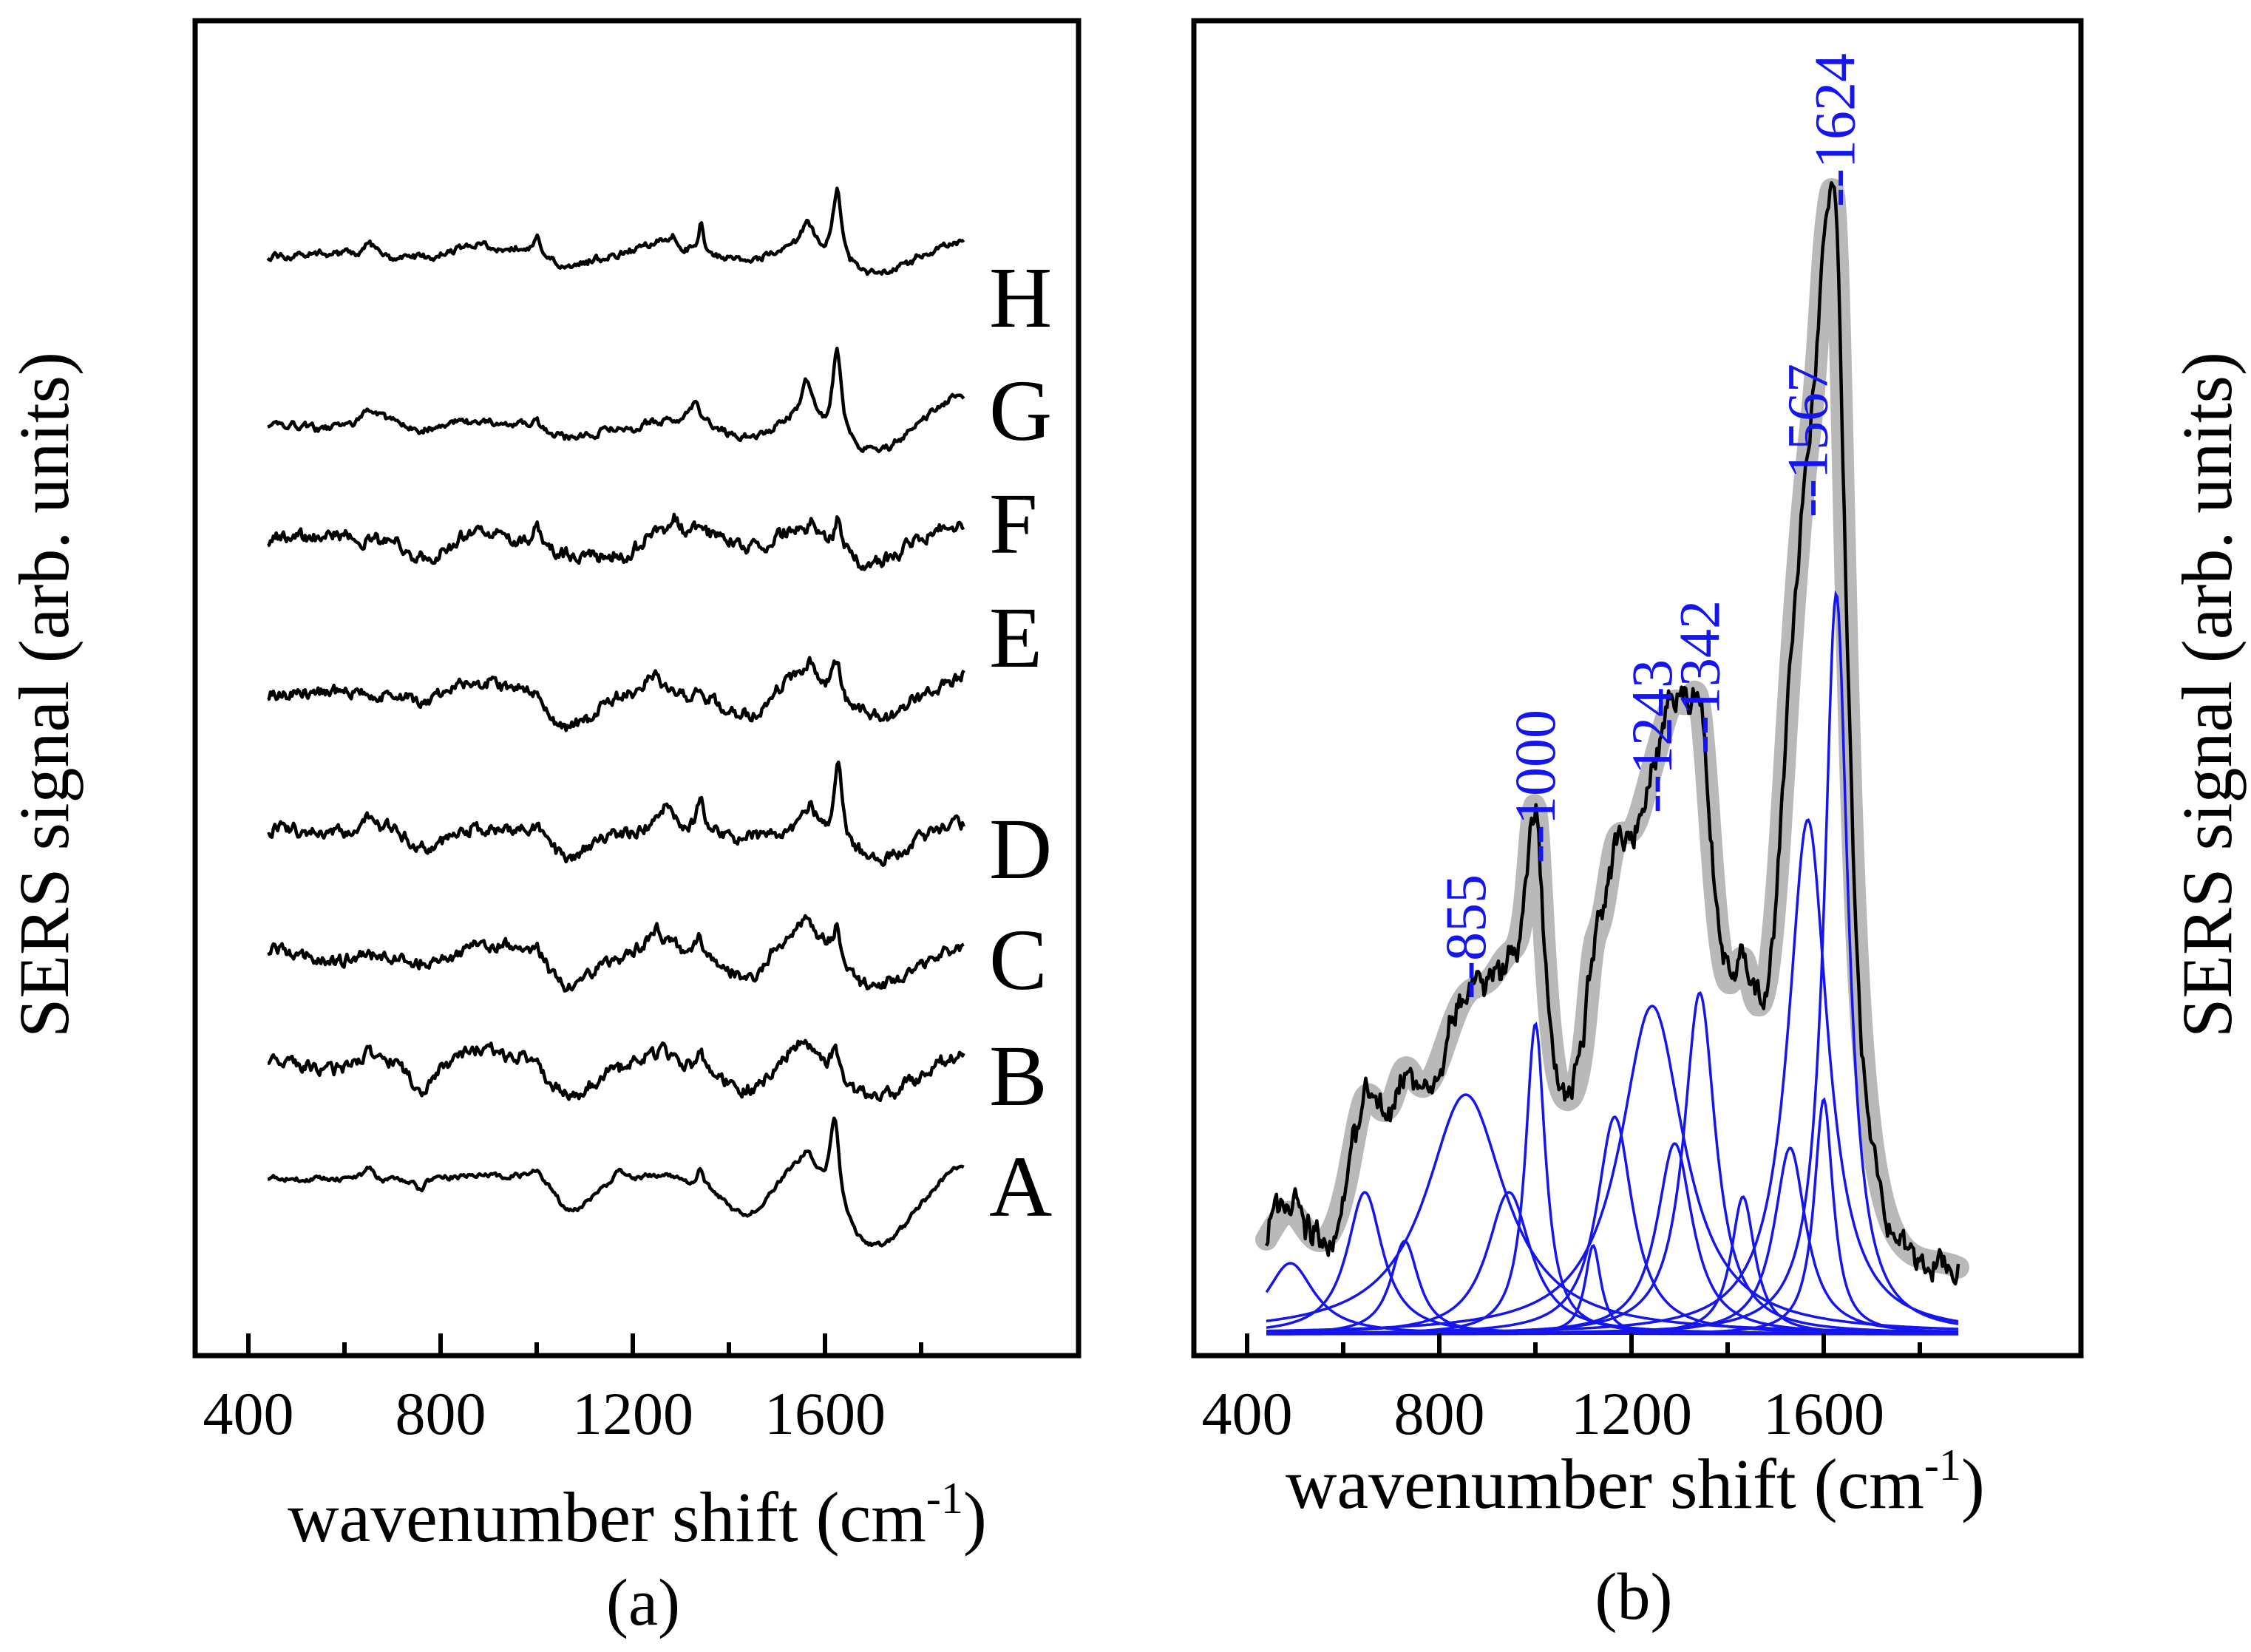 The width and height of the screenshot is (2251, 1652). I want to click on fit-components, so click(1612, 963).